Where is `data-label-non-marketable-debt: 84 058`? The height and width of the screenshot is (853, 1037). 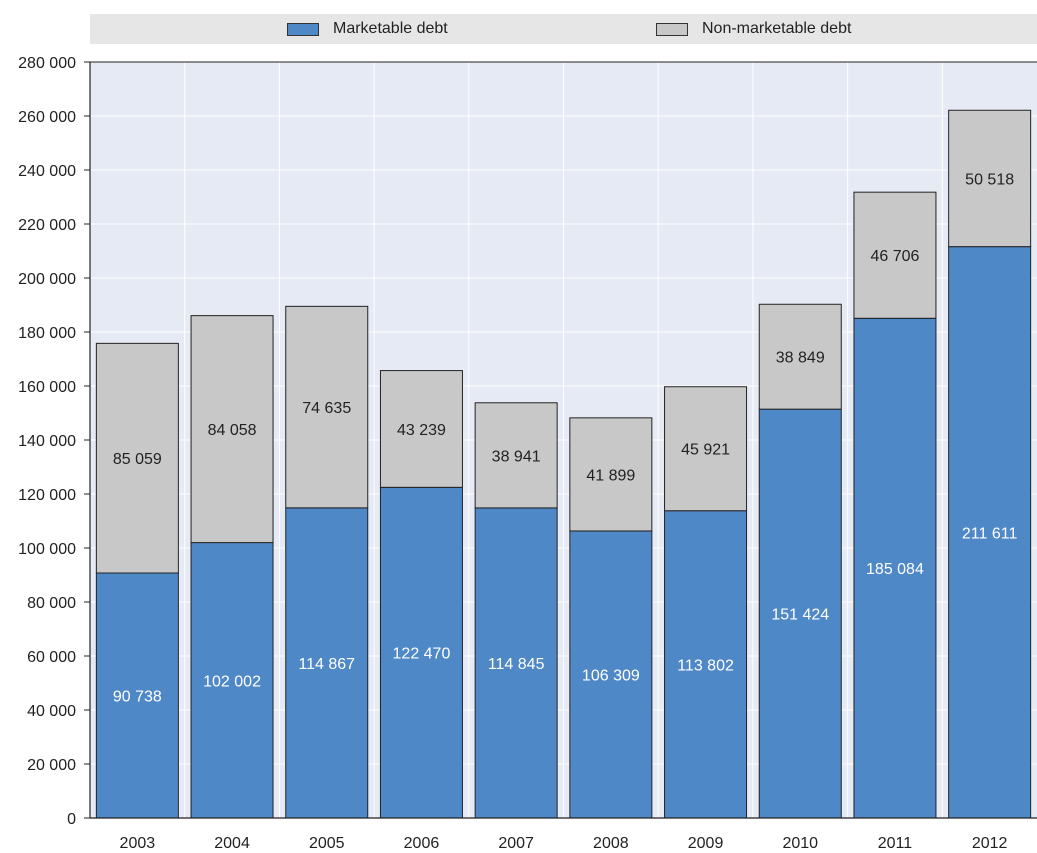
data-label-non-marketable-debt: 84 058 is located at coordinates (232, 430).